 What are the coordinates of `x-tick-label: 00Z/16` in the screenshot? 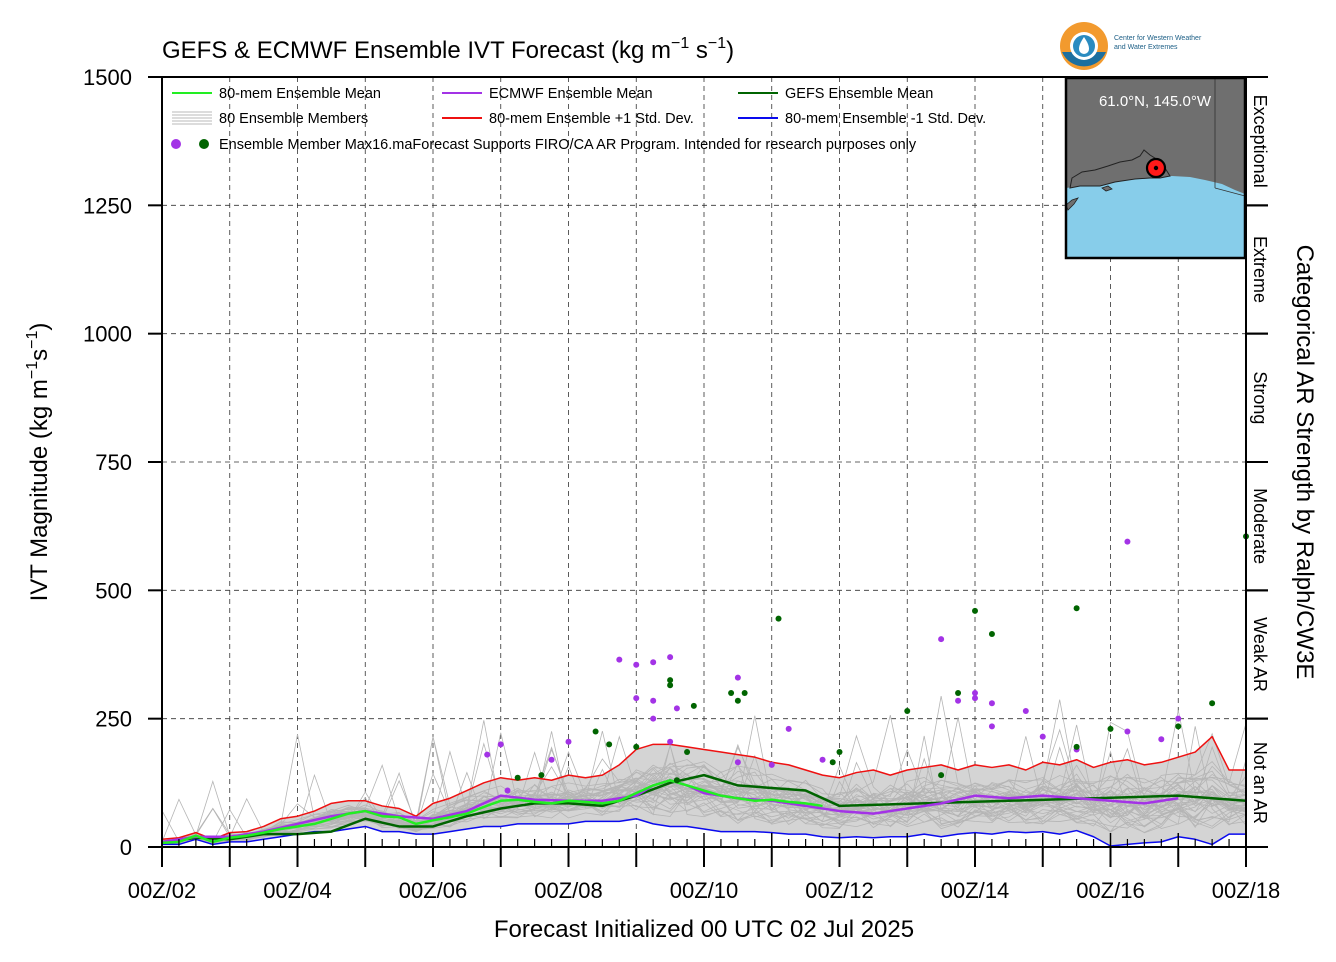 It's located at (1110, 890).